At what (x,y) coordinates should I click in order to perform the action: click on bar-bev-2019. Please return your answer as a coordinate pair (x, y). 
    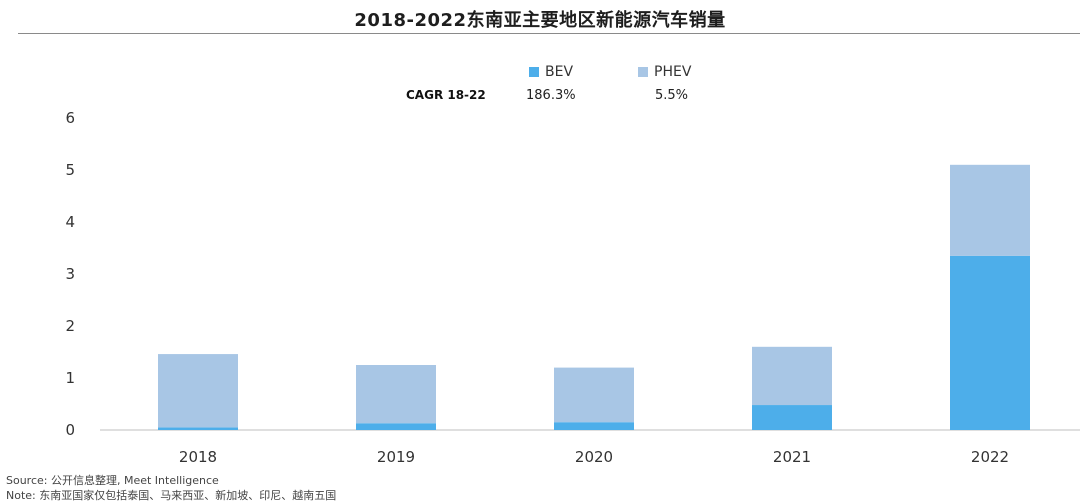
    Looking at the image, I should click on (396, 426).